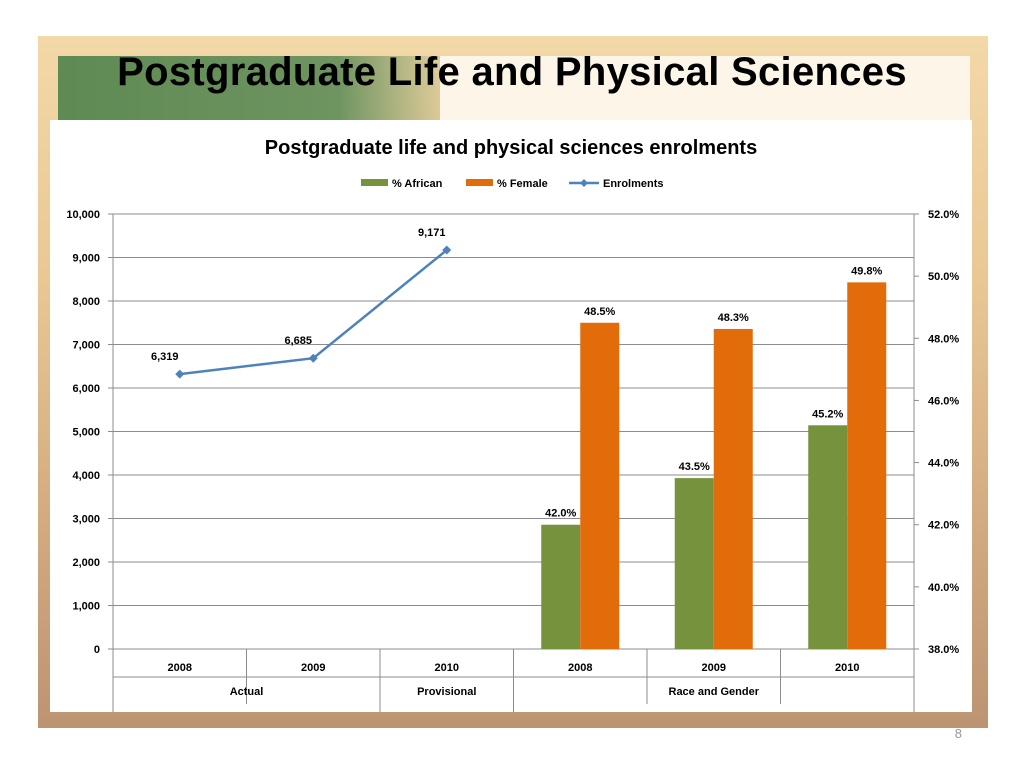 Image resolution: width=1024 pixels, height=768 pixels. Describe the element at coordinates (86, 302) in the screenshot. I see `left-tick-label: 8,000` at that location.